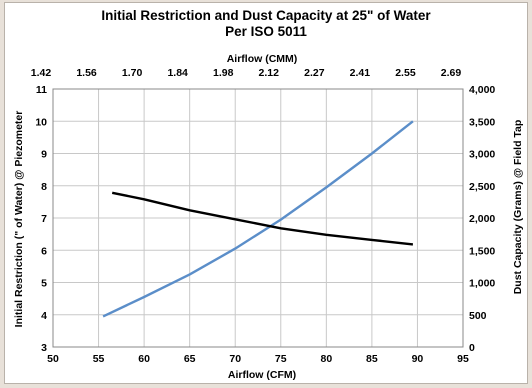  I want to click on y2-tick-label: 4,000, so click(482, 90).